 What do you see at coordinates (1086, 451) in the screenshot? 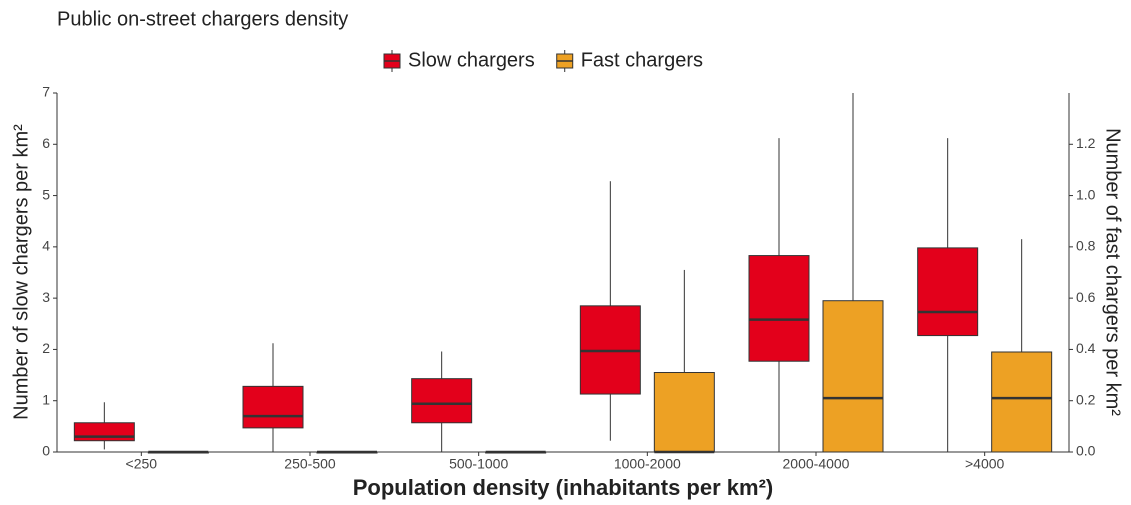
I see `y2-tick-label: 0.0` at bounding box center [1086, 451].